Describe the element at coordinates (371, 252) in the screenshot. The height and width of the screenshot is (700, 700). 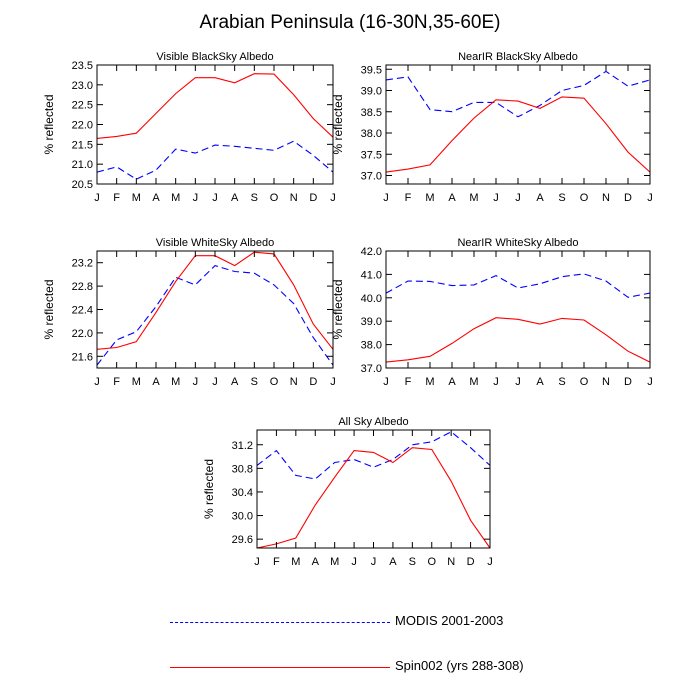
I see `y-tick-label: 42.0` at that location.